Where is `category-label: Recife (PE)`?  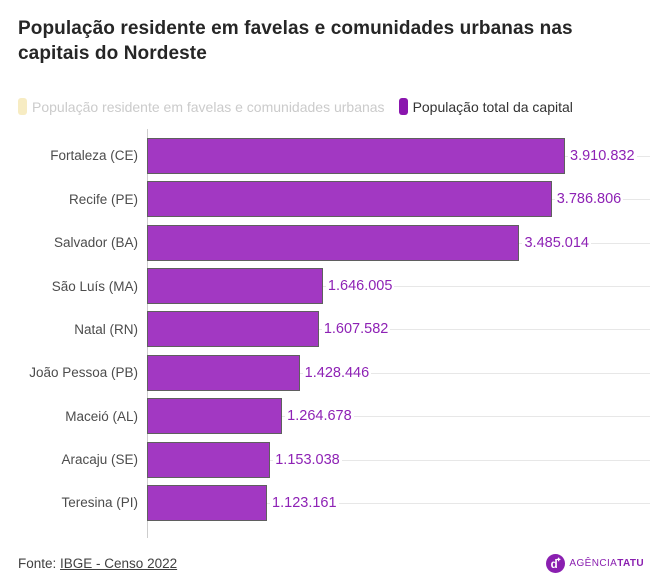
category-label: Recife (PE) is located at coordinates (82, 199).